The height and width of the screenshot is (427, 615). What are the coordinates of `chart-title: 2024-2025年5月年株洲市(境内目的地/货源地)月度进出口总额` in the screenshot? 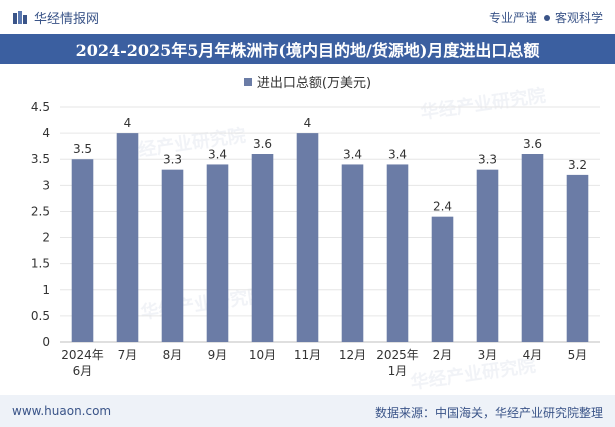 It's located at (307, 49).